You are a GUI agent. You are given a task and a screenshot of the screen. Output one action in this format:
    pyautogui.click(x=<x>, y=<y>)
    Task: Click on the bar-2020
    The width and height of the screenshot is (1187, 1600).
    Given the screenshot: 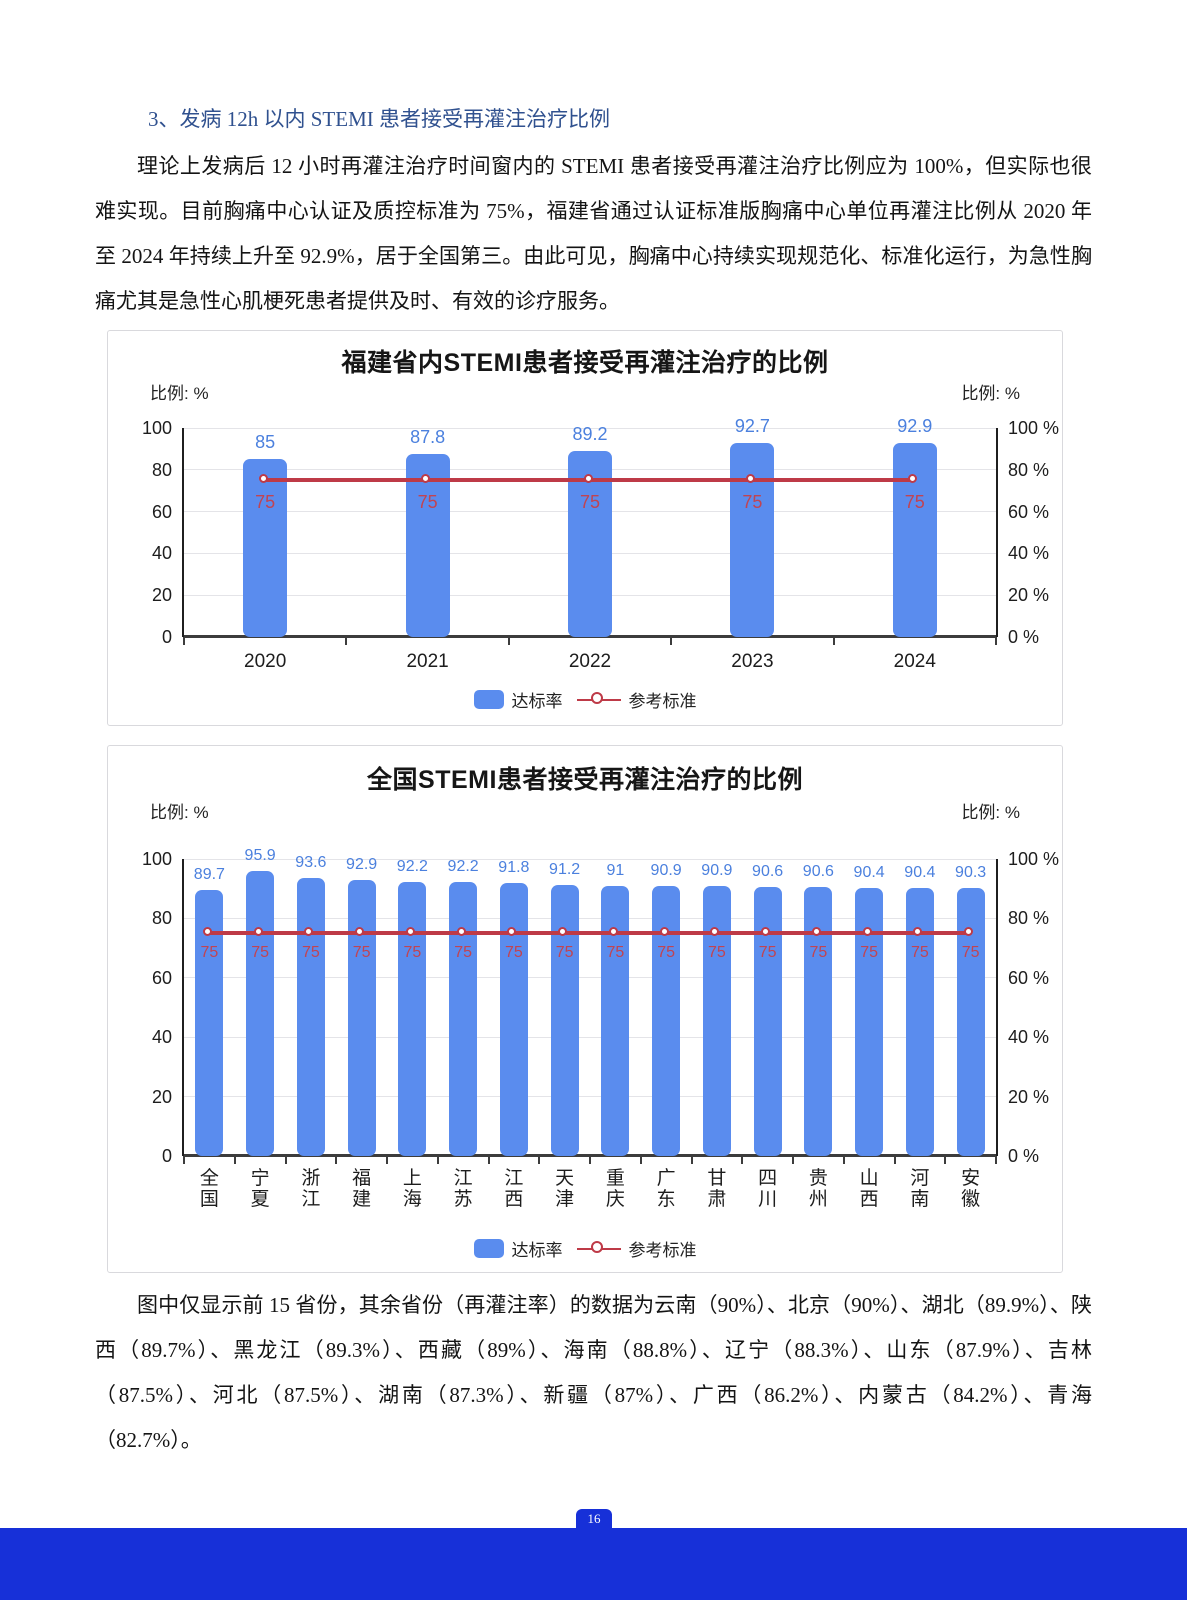 What is the action you would take?
    pyautogui.click(x=265, y=548)
    